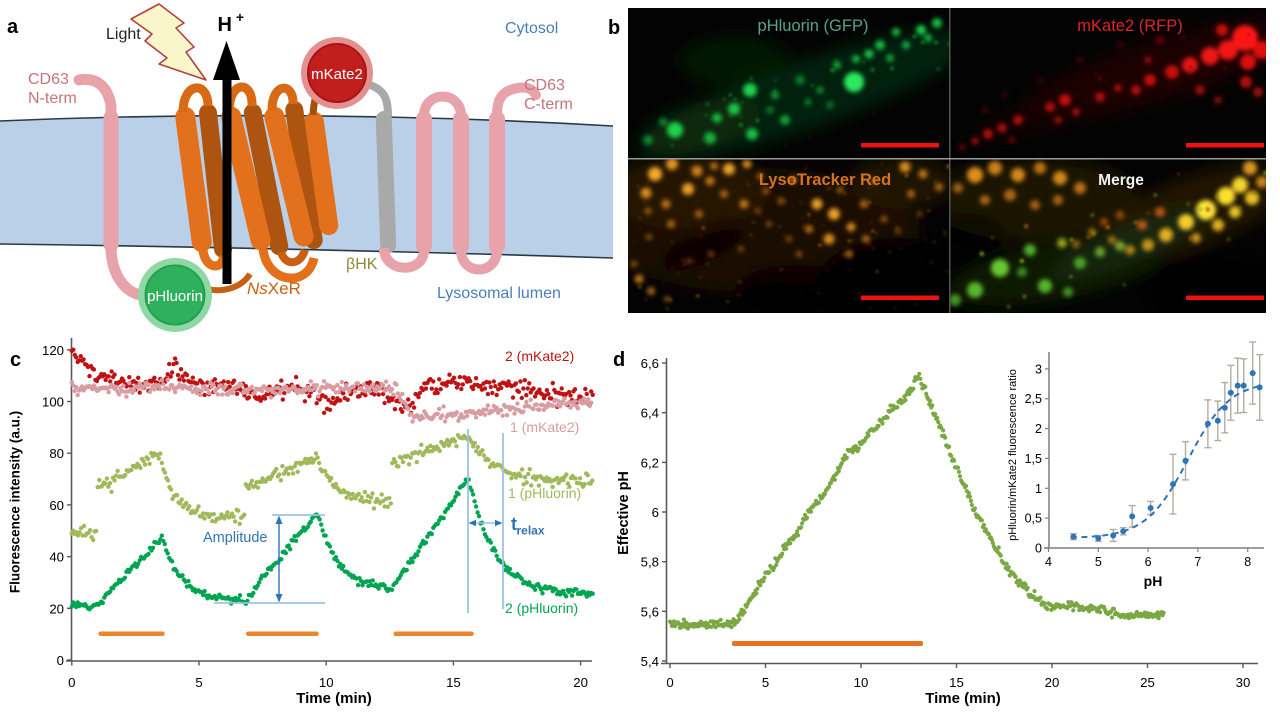 The width and height of the screenshot is (1280, 721). Describe the element at coordinates (499, 293) in the screenshot. I see `svg-text: Lysosomal lumen` at that location.